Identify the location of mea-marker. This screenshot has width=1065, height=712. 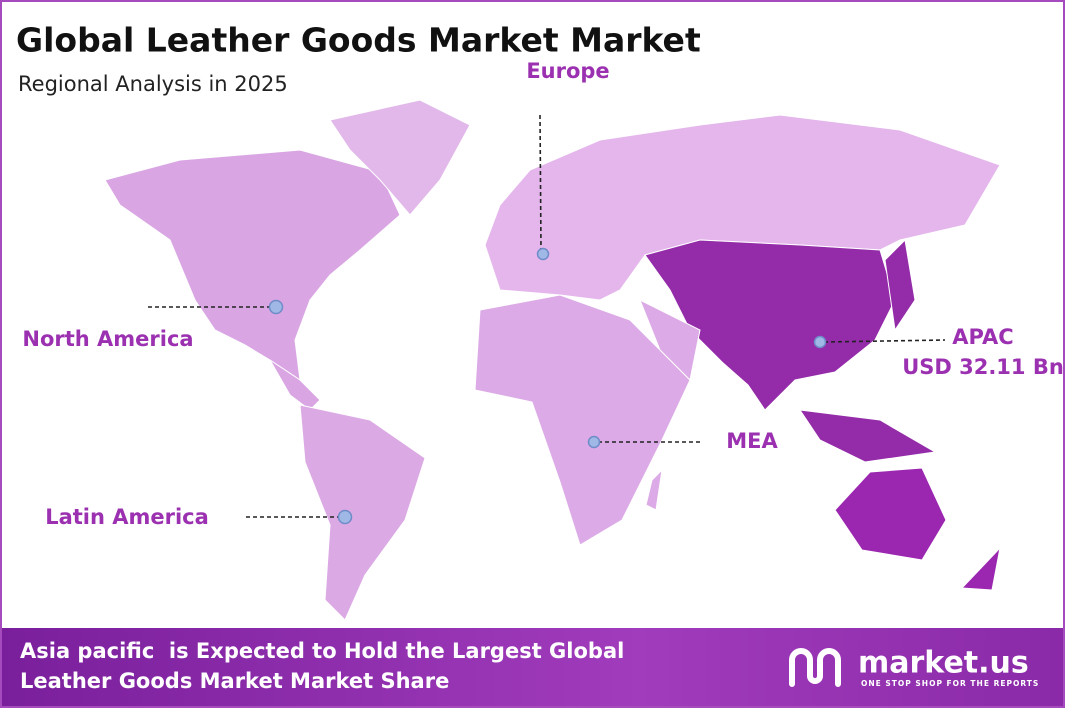
(594, 442).